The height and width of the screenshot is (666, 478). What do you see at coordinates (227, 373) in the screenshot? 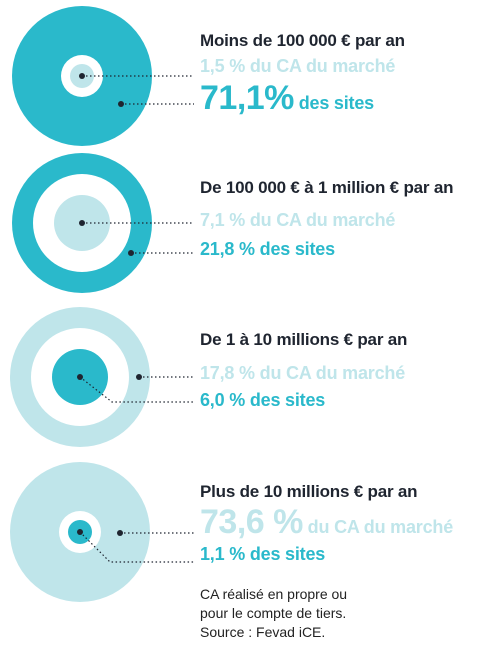
I see `segment-3-ca-value: 17,8 %` at bounding box center [227, 373].